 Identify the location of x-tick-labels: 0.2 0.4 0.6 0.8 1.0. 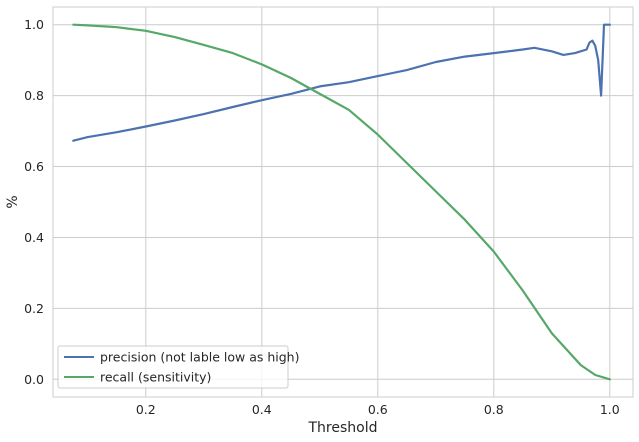
(378, 409).